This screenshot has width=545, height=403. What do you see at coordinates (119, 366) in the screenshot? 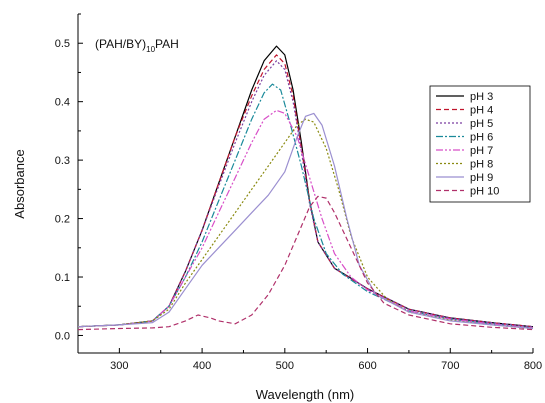
I see `x-tick-label: 300` at bounding box center [119, 366].